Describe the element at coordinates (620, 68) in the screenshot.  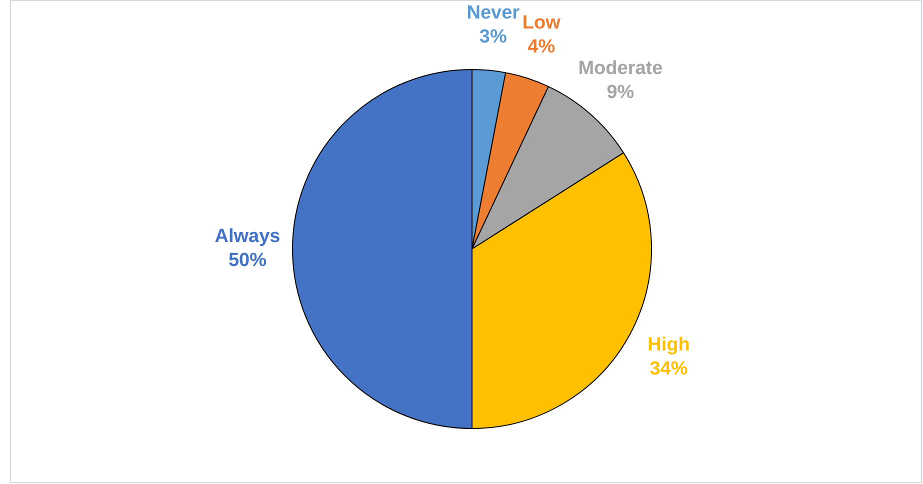
I see `slice-label: Moderate` at that location.